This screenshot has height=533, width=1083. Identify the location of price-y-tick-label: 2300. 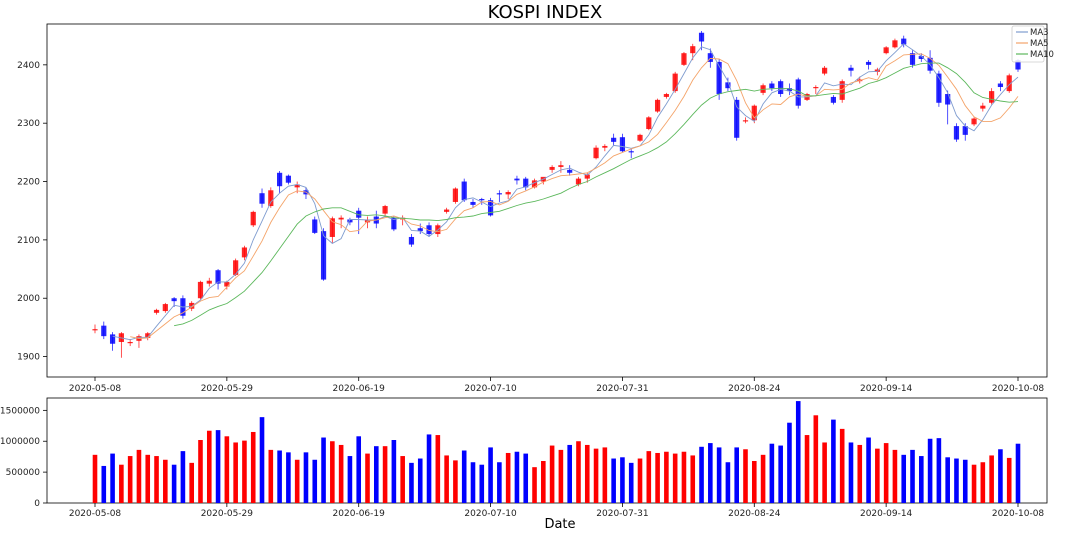
(28, 124).